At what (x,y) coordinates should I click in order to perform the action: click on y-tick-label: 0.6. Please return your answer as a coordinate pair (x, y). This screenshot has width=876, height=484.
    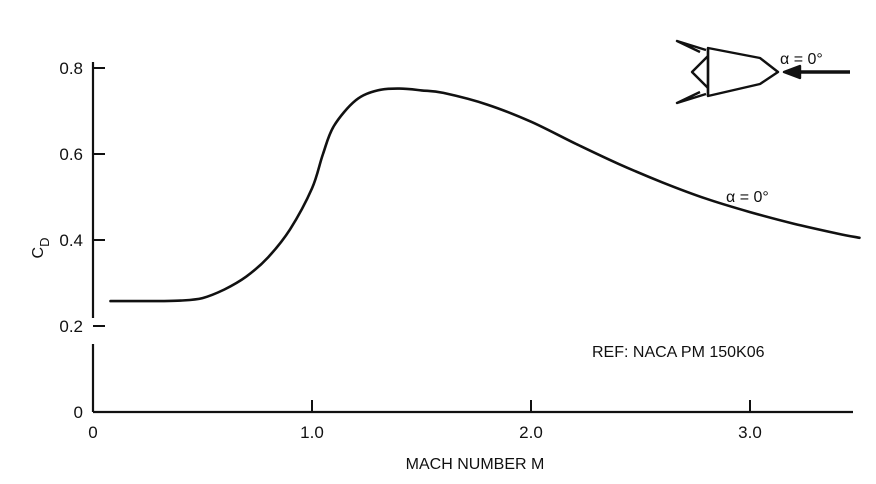
    Looking at the image, I should click on (71, 154).